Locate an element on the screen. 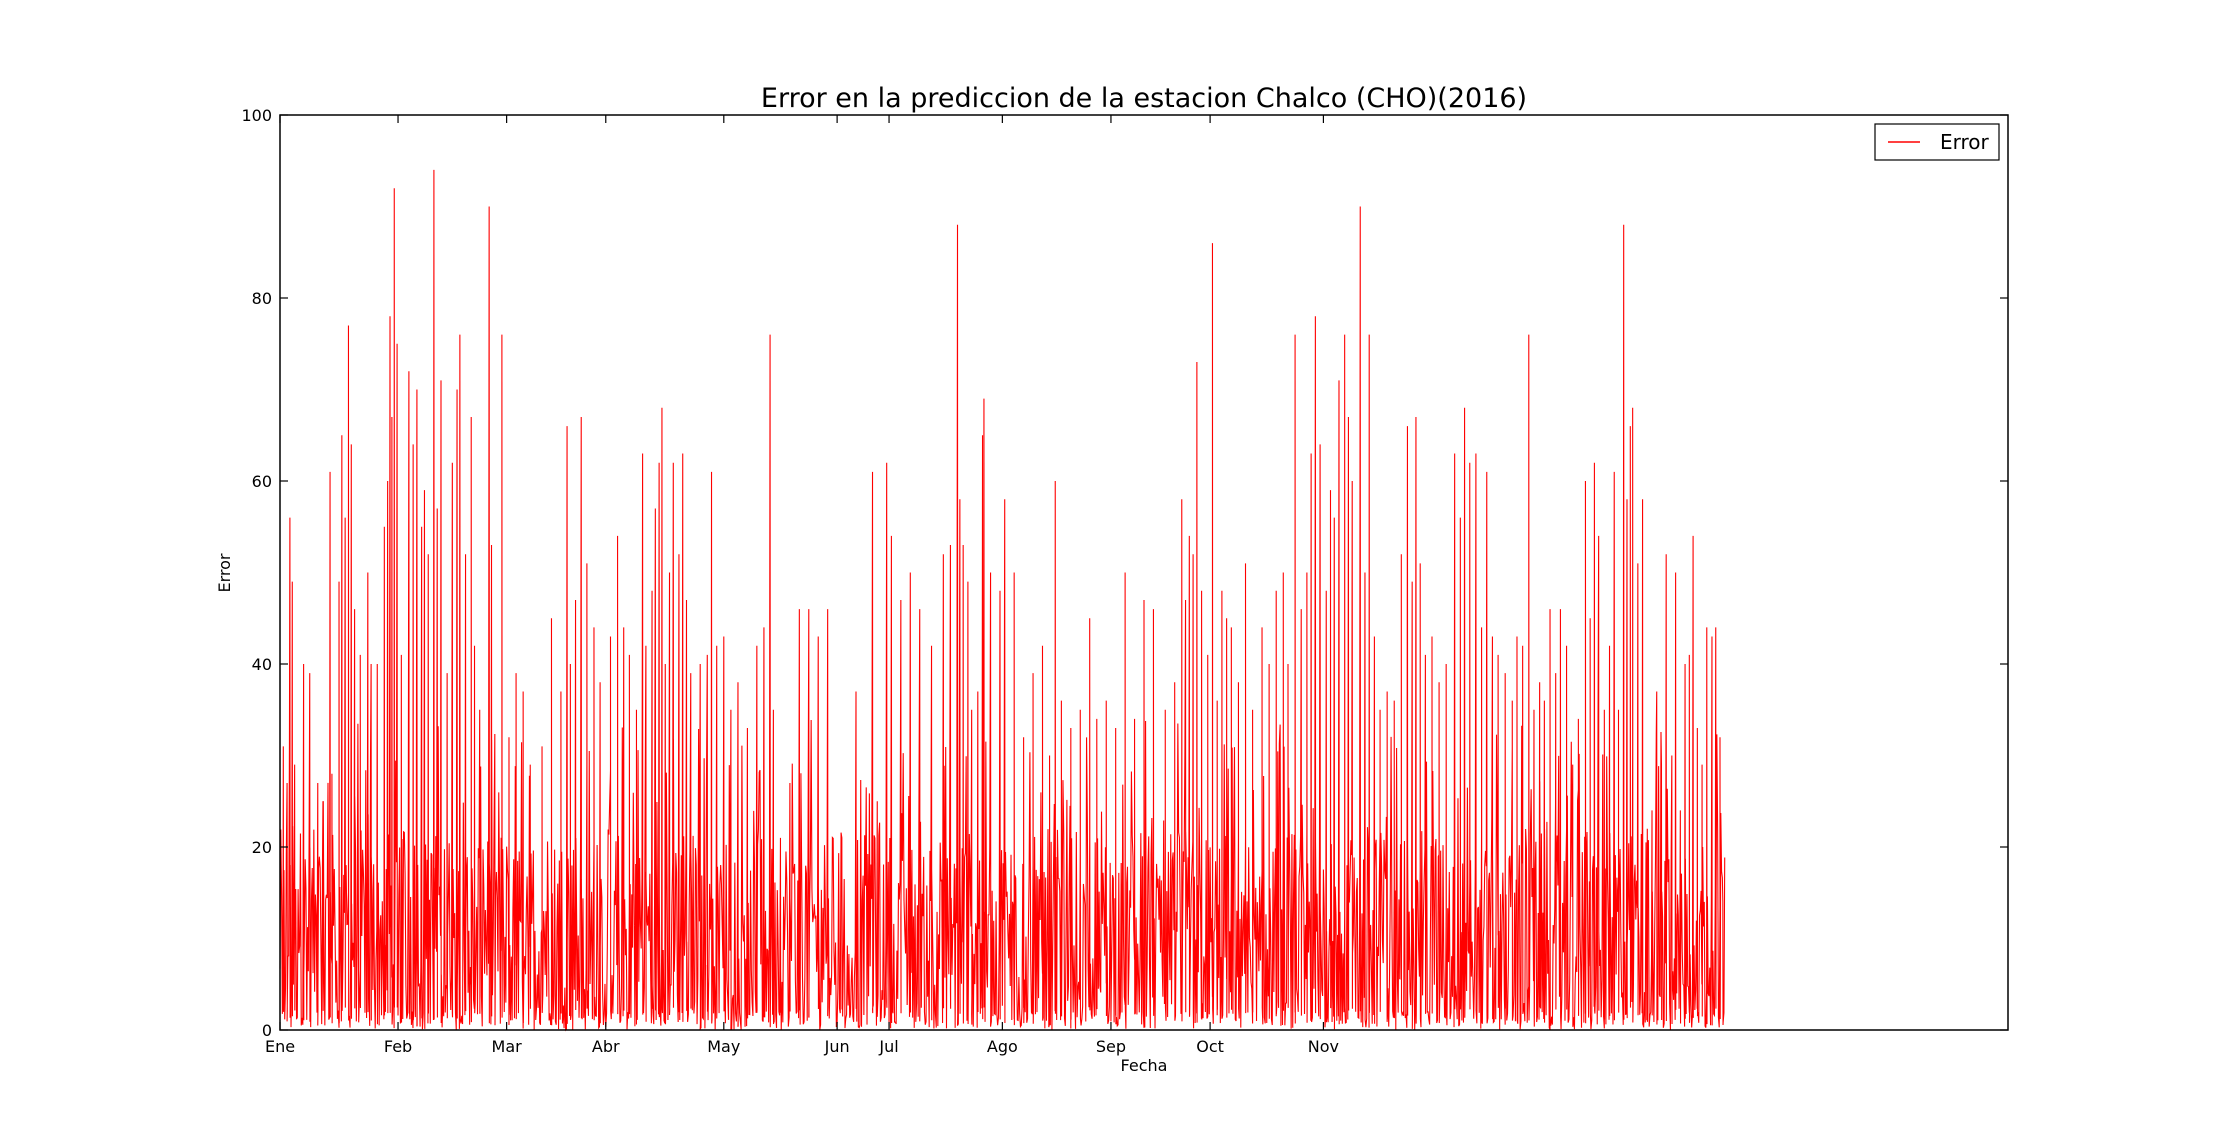 The image size is (2220, 1140). x-tick-label: Jul is located at coordinates (888, 1046).